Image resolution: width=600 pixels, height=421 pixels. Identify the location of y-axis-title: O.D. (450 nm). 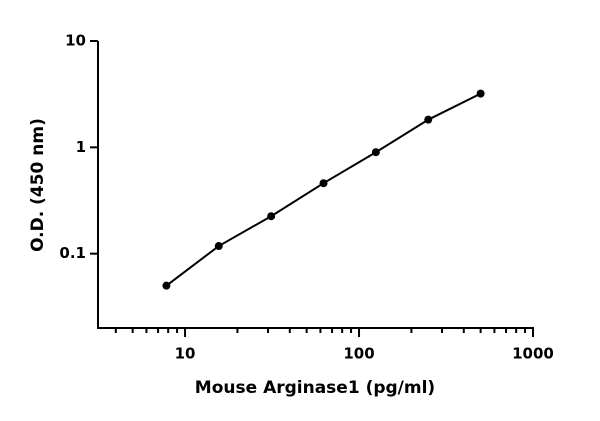
(38, 185).